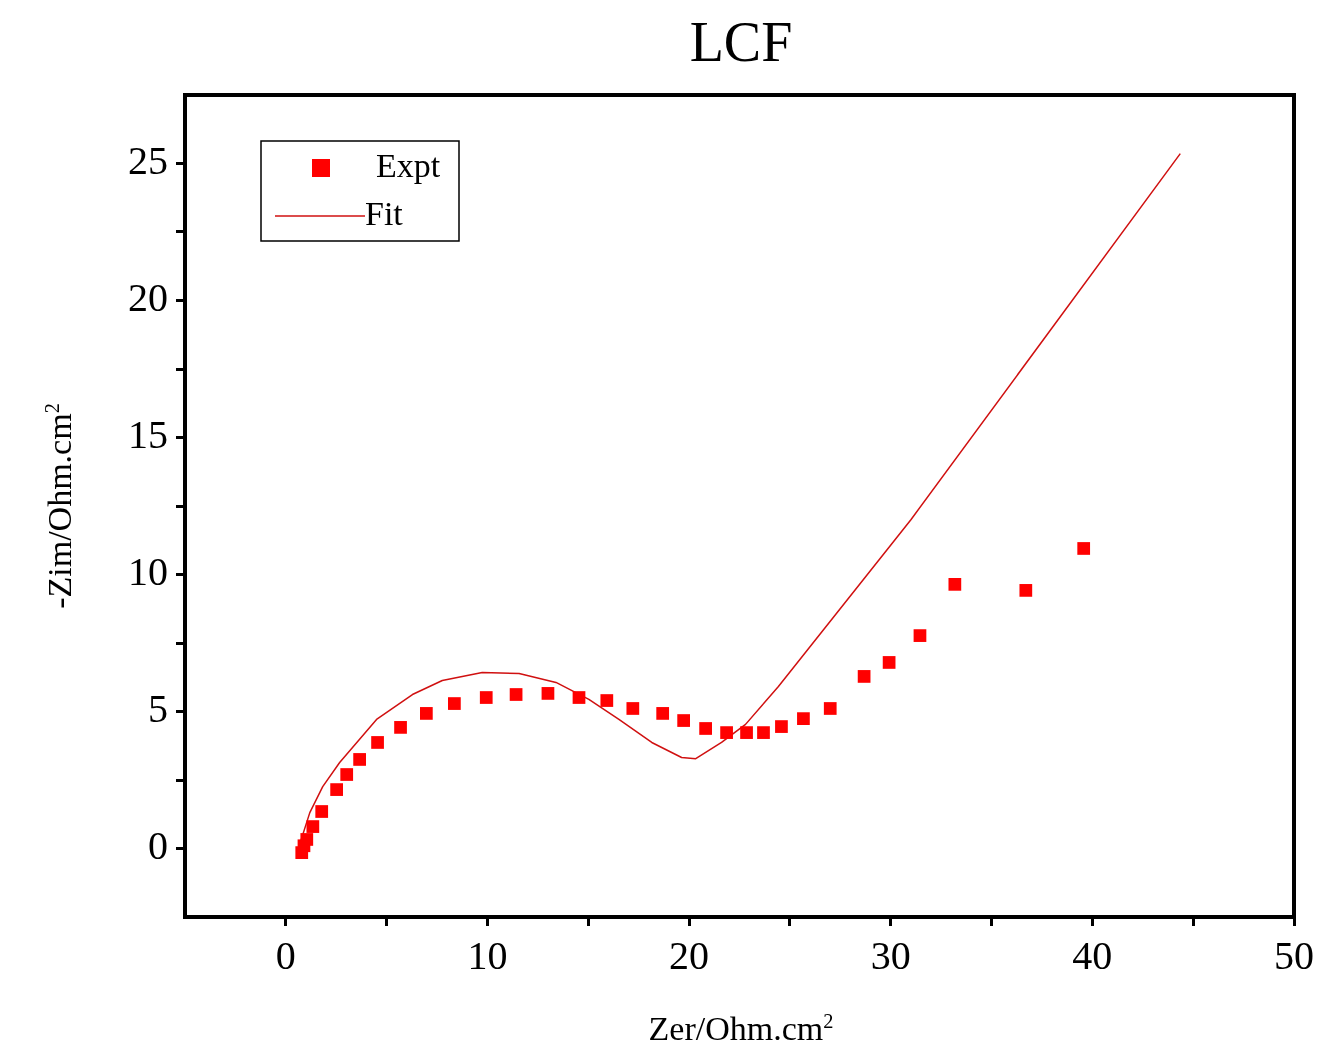  I want to click on x-tick-label: 50, so click(1294, 955).